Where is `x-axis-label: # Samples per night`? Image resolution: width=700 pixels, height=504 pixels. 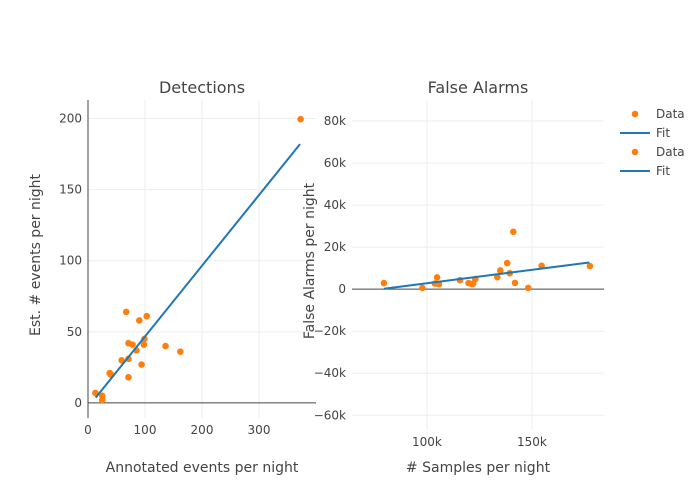 x-axis-label: # Samples per night is located at coordinates (478, 468).